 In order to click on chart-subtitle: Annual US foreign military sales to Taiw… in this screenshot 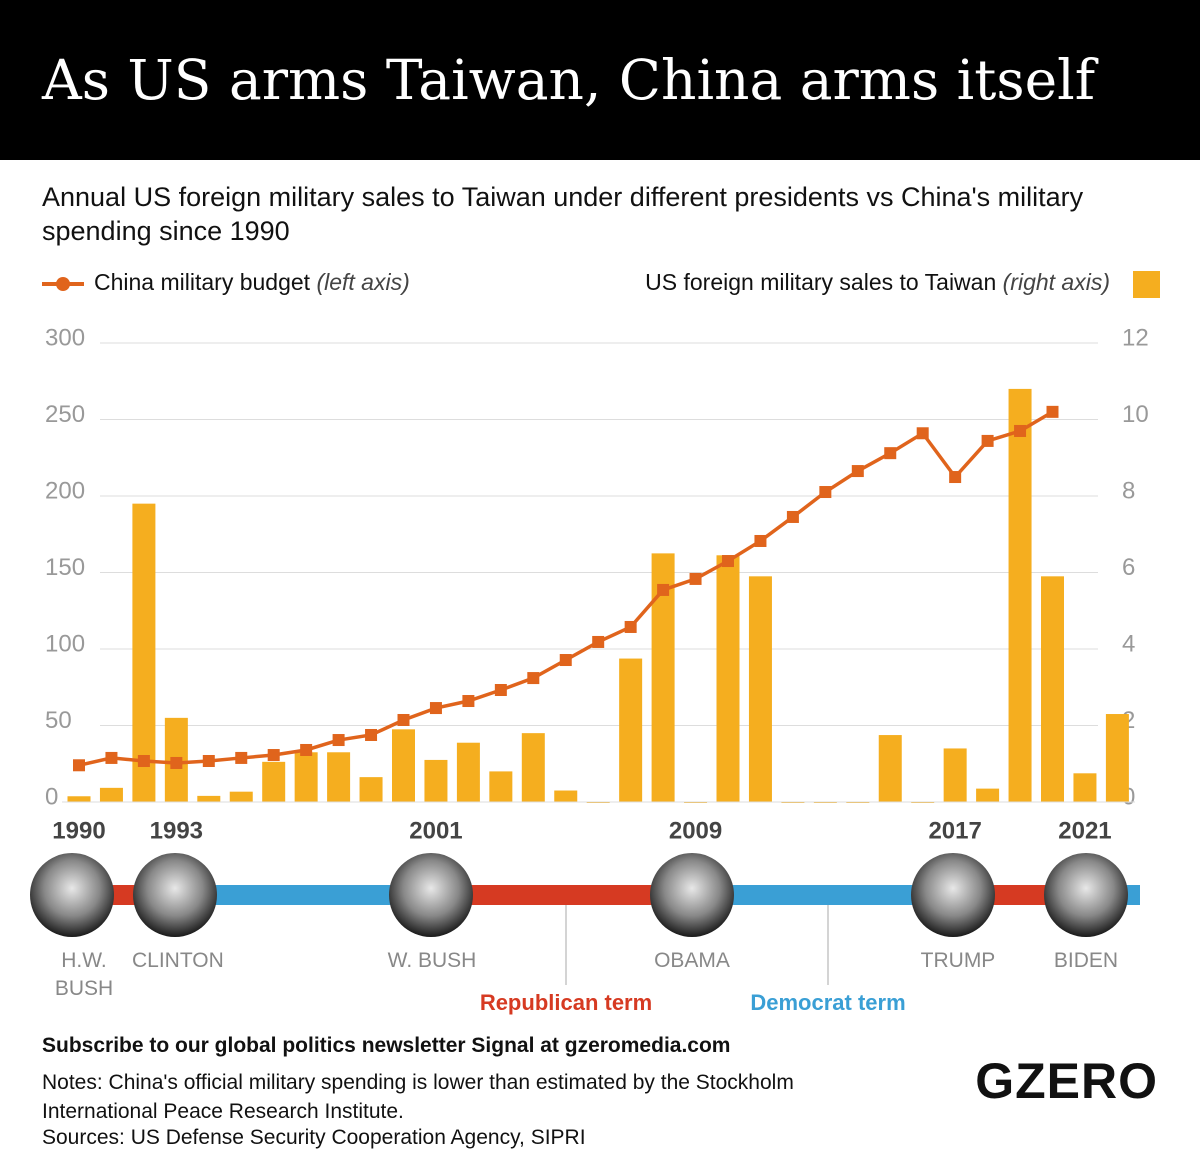, I will do `click(563, 214)`.